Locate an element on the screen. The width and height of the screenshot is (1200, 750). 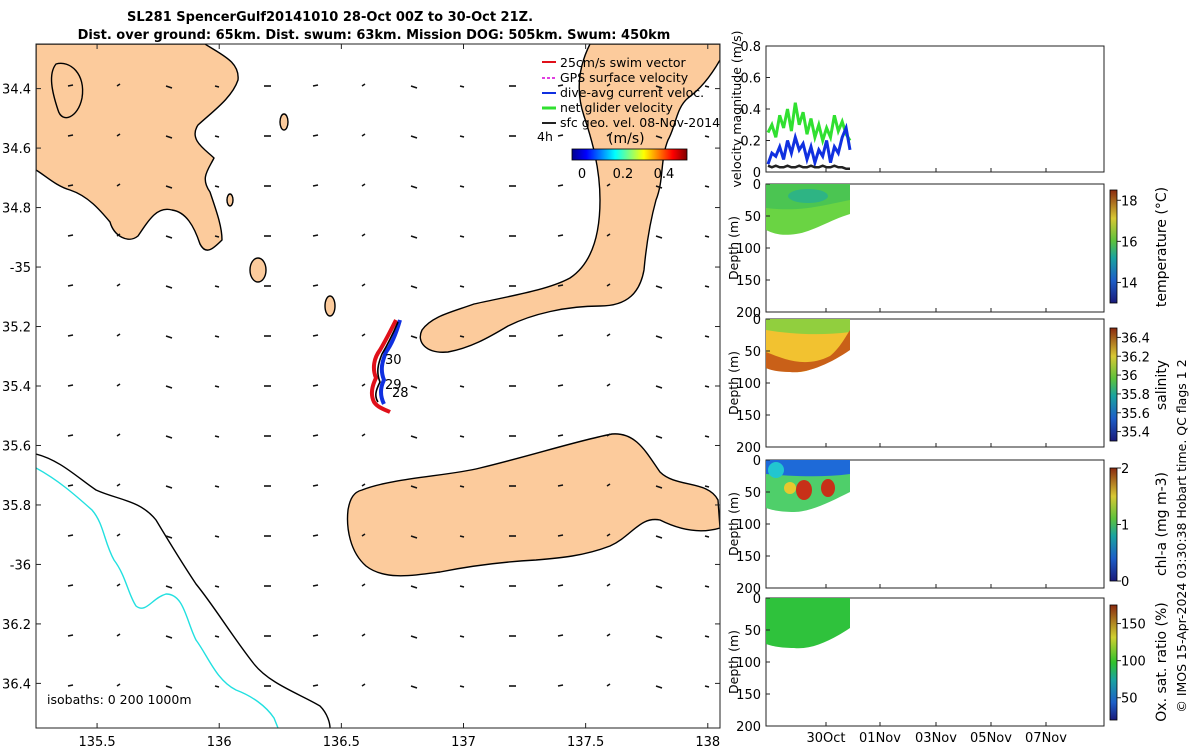
chla-surface is located at coordinates (808, 468).